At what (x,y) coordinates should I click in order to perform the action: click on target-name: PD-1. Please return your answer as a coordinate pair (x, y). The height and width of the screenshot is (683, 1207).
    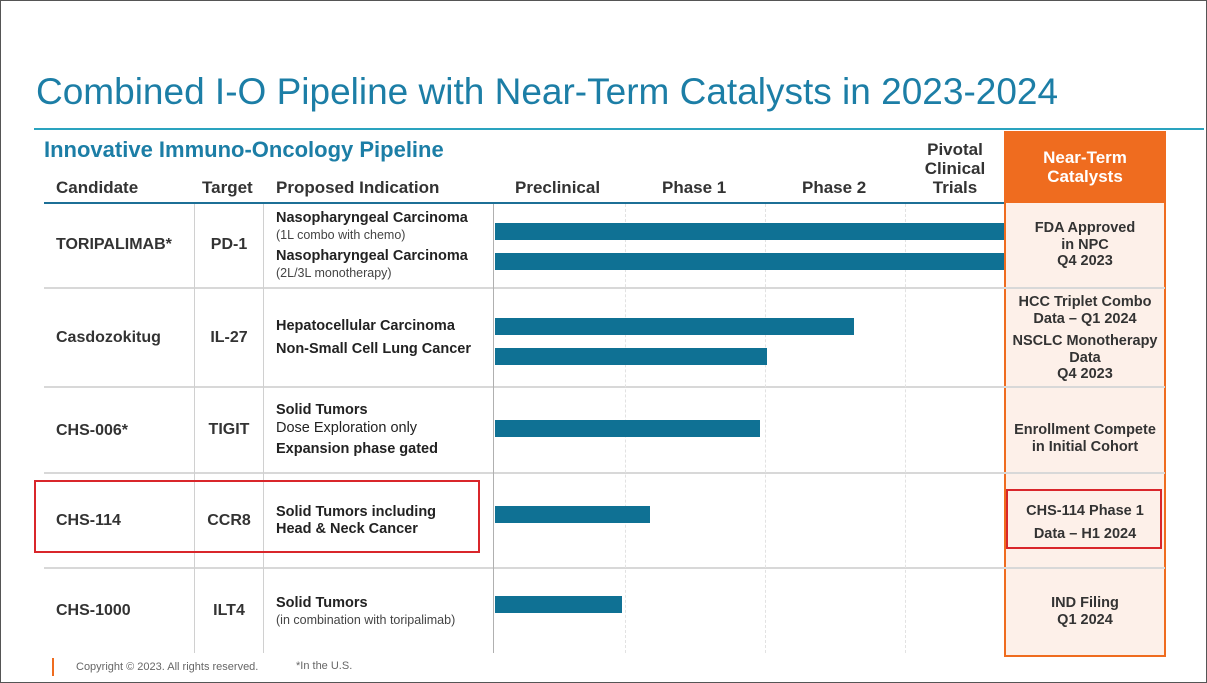
    Looking at the image, I should click on (229, 244).